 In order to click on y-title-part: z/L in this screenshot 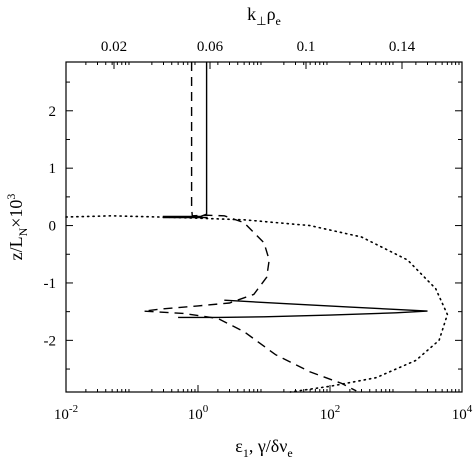, I will do `click(16, 248)`.